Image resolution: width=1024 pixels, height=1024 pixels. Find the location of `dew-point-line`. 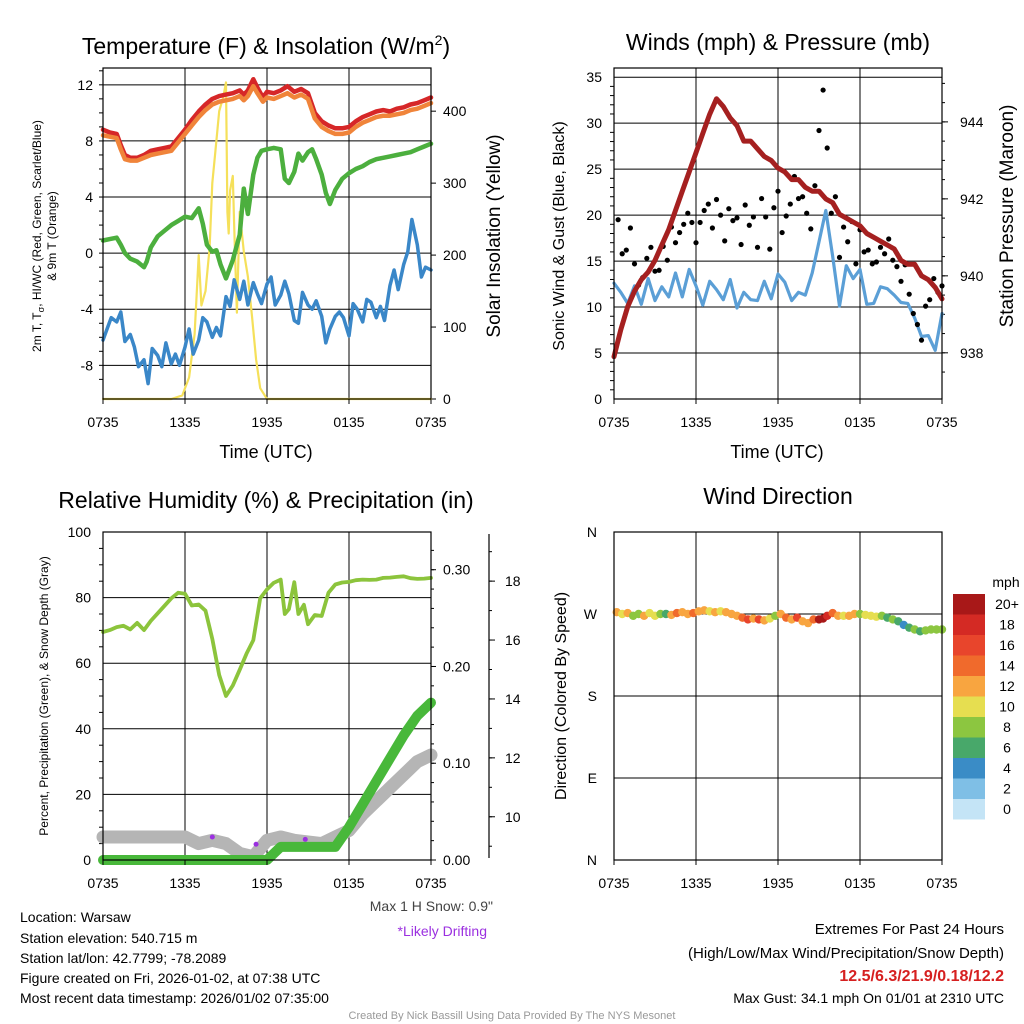

dew-point-line is located at coordinates (267, 211).